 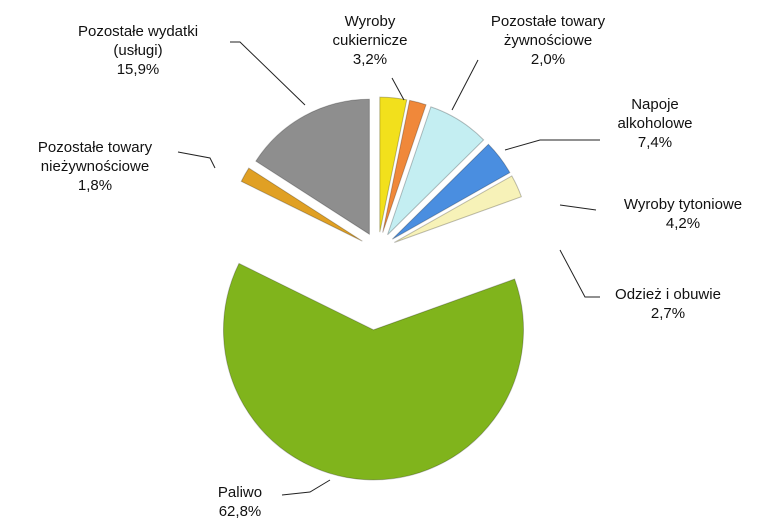 What do you see at coordinates (138, 69) in the screenshot?
I see `slice-value: 15,9%` at bounding box center [138, 69].